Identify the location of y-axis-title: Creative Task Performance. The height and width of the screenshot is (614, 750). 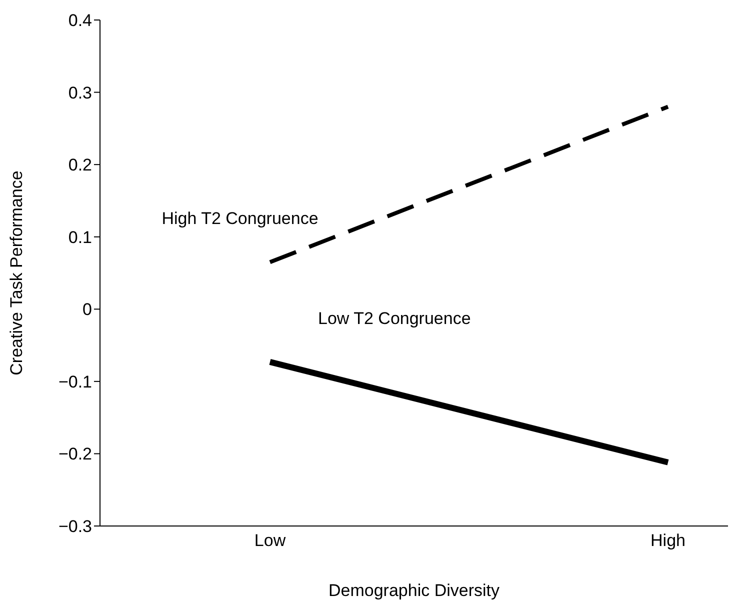
(16, 273).